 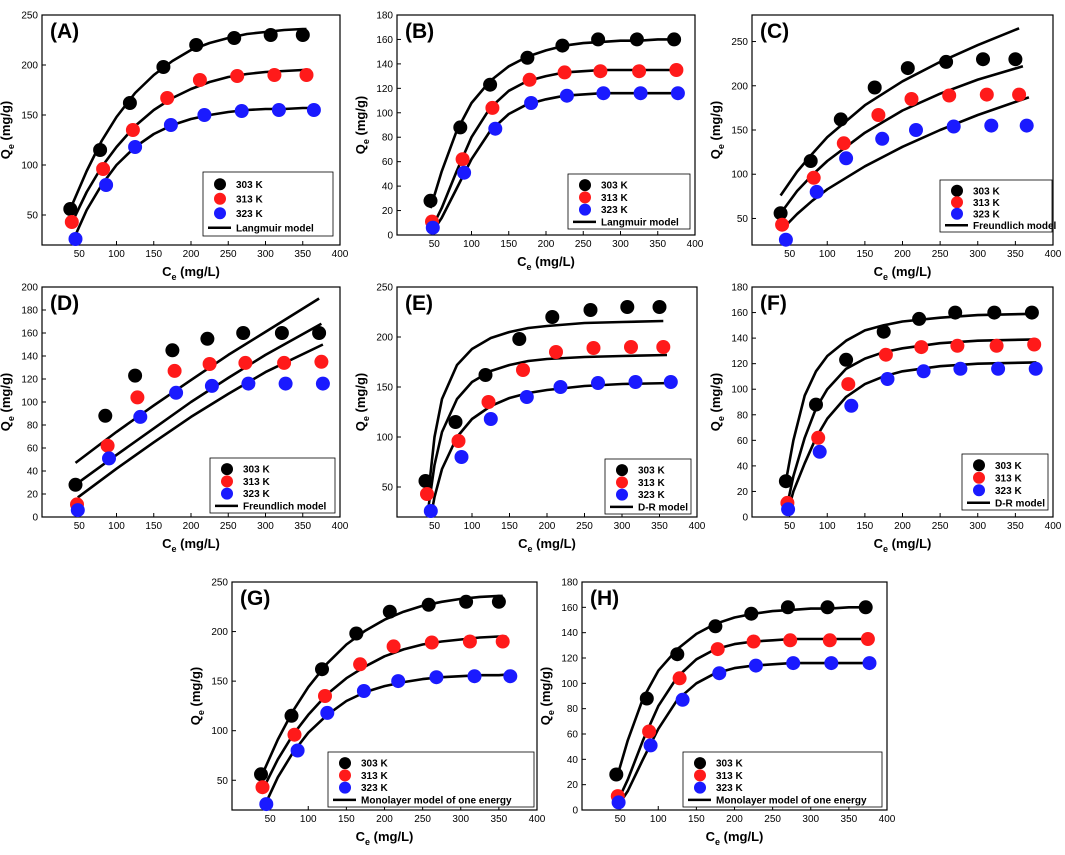 What do you see at coordinates (219, 583) in the screenshot?
I see `y-tick-label: 250` at bounding box center [219, 583].